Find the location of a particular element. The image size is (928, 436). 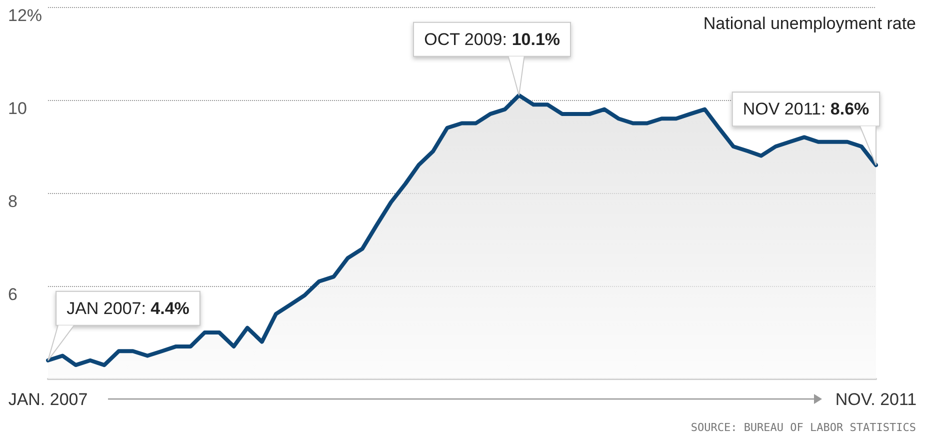

chart-title: National unemployment rate is located at coordinates (809, 23).